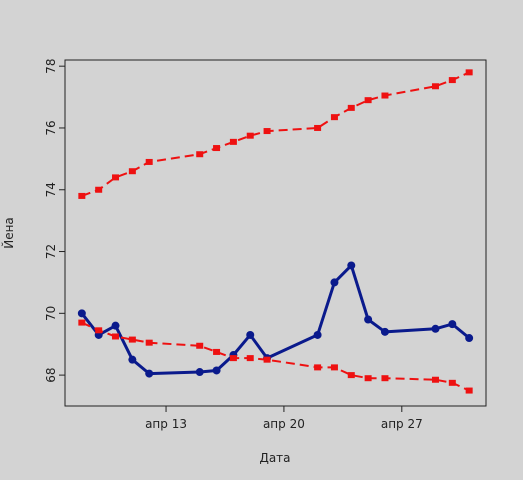 This screenshot has width=523, height=480. What do you see at coordinates (402, 424) in the screenshot?
I see `x-tick-label: апр 27` at bounding box center [402, 424].